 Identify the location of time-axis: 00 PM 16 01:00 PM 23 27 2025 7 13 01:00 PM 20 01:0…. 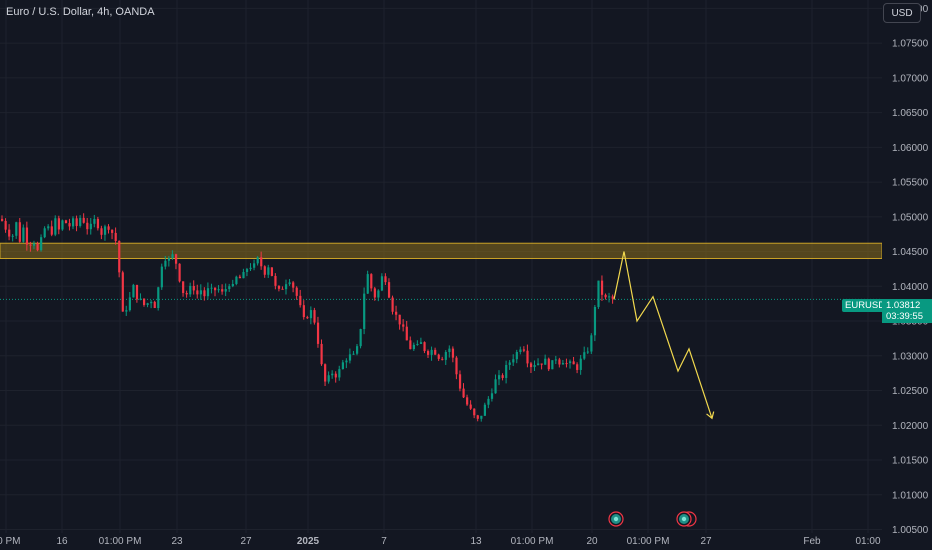
(440, 541).